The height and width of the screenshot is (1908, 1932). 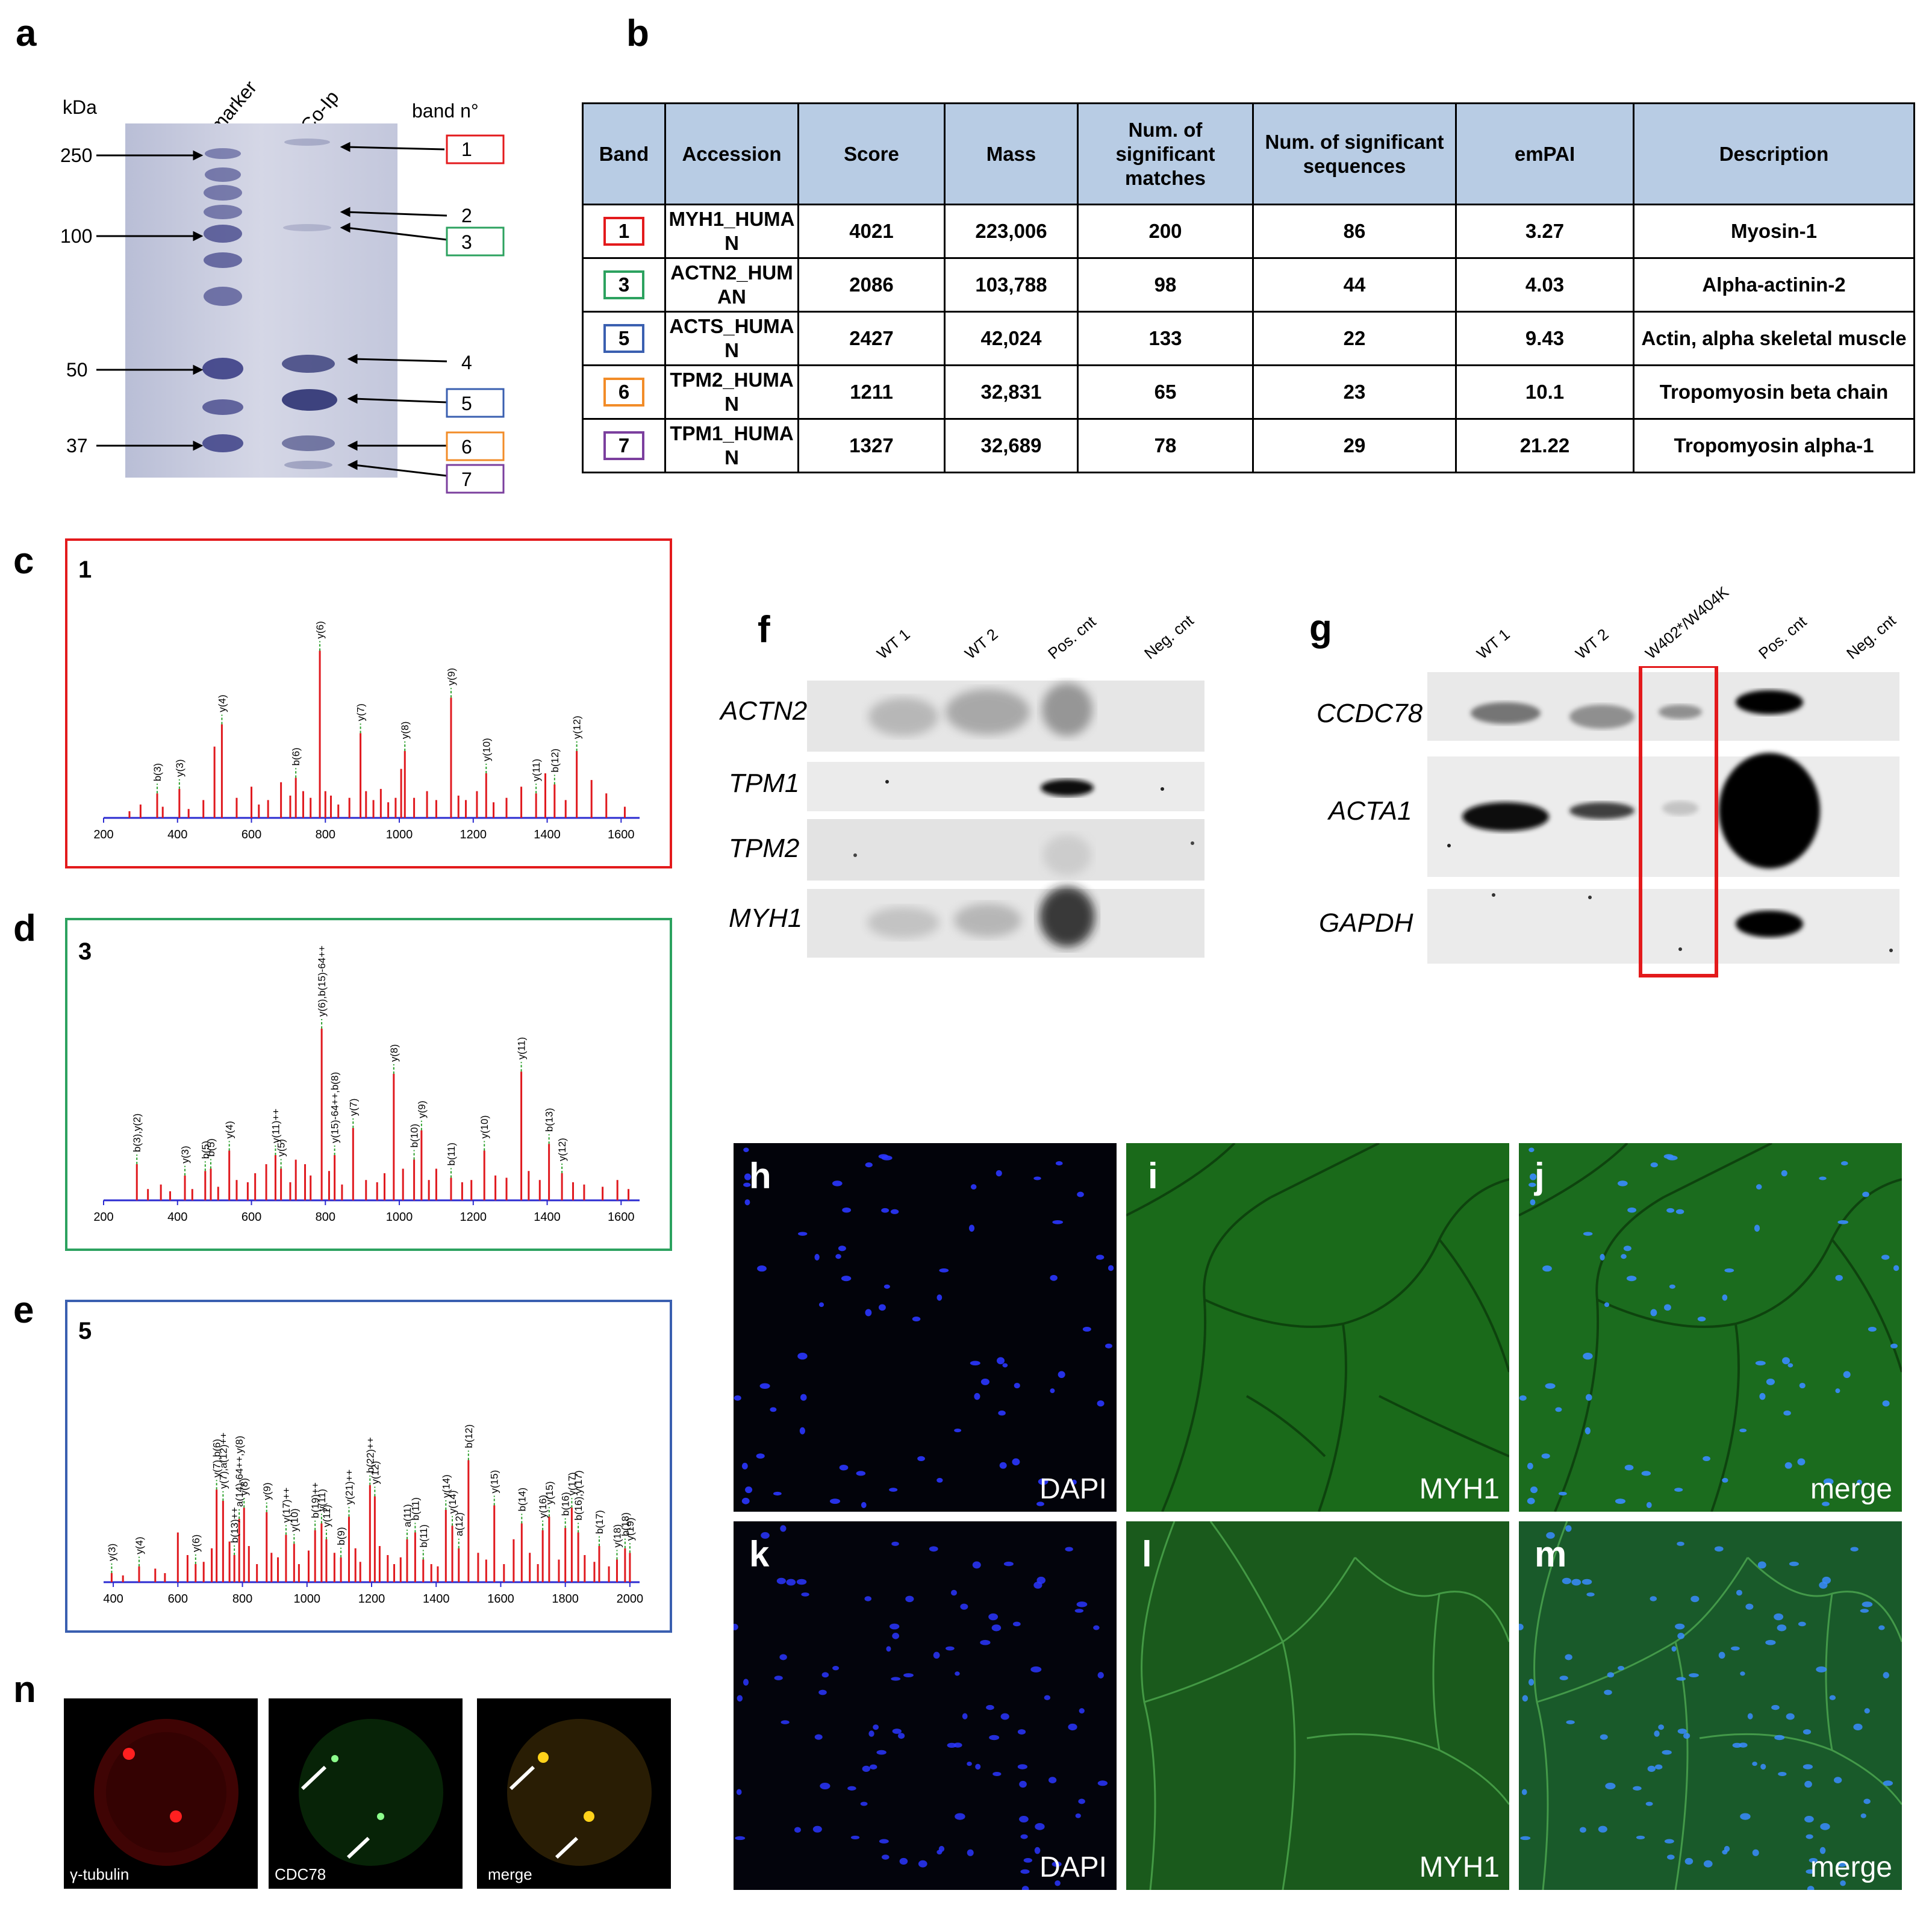 I want to click on empai-cell: 4.03, so click(x=1544, y=285).